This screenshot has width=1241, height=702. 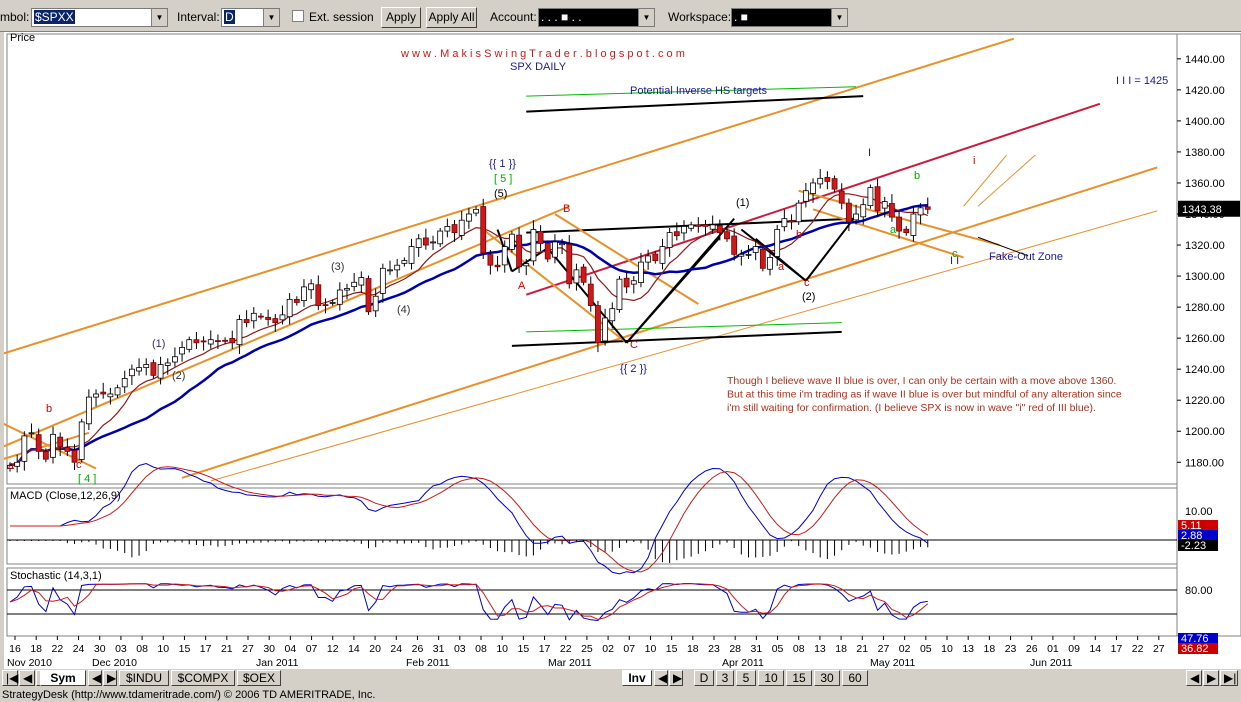 I want to click on wave-annotation: I I, so click(x=954, y=261).